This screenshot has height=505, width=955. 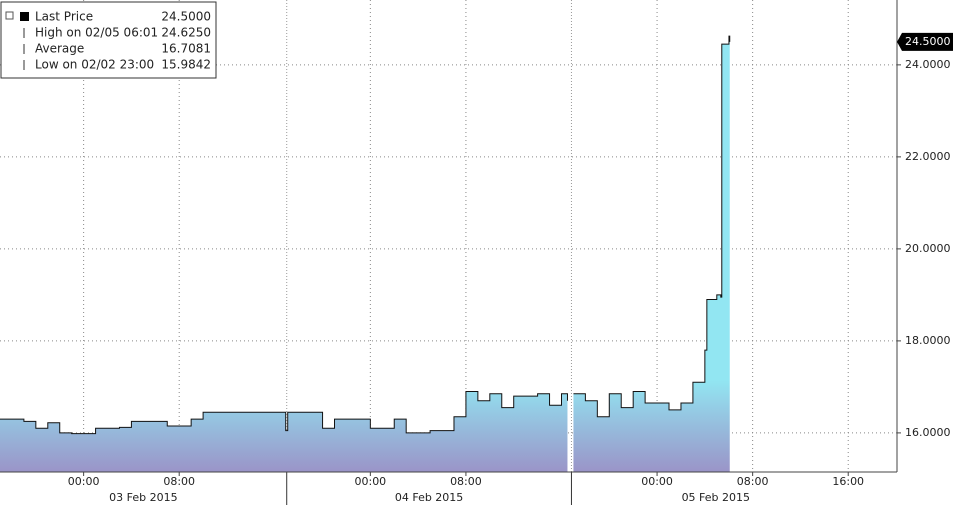 I want to click on legend-label: Low on 02/02 23:00, so click(x=94, y=65).